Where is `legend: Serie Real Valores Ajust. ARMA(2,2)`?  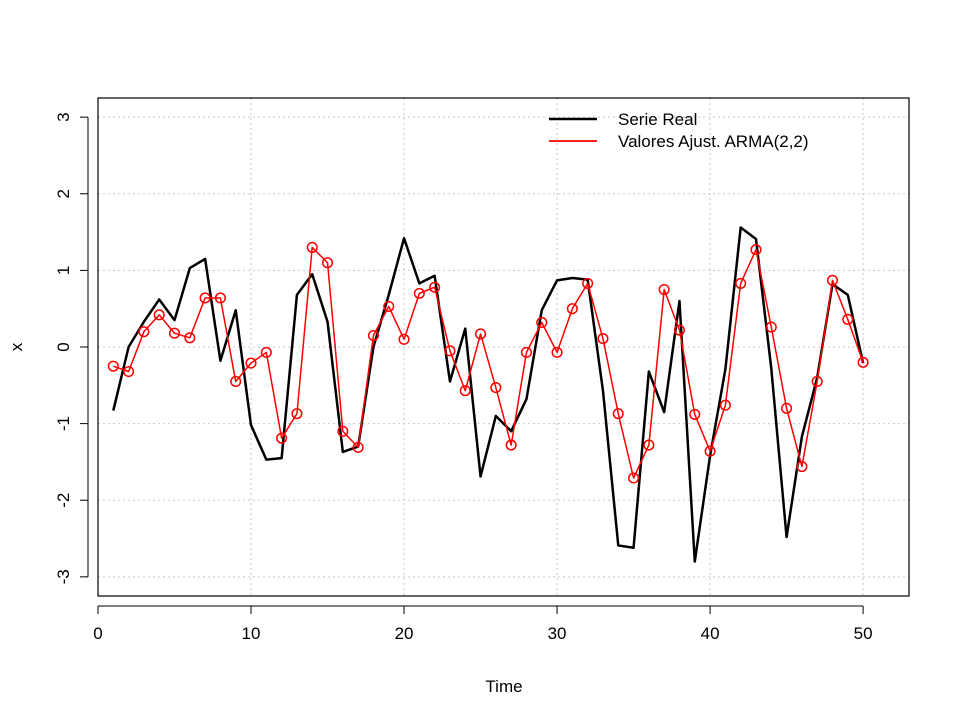 legend: Serie Real Valores Ajust. ARMA(2,2) is located at coordinates (679, 130).